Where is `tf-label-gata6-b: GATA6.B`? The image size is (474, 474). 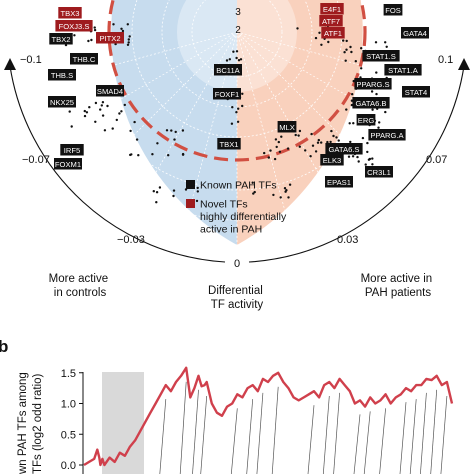 tf-label-gata6-b: GATA6.B is located at coordinates (371, 103).